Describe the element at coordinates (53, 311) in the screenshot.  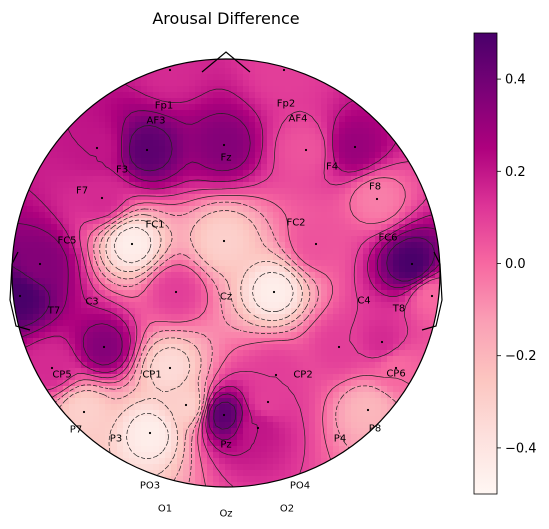
I see `electrode-label-t7: T7` at that location.